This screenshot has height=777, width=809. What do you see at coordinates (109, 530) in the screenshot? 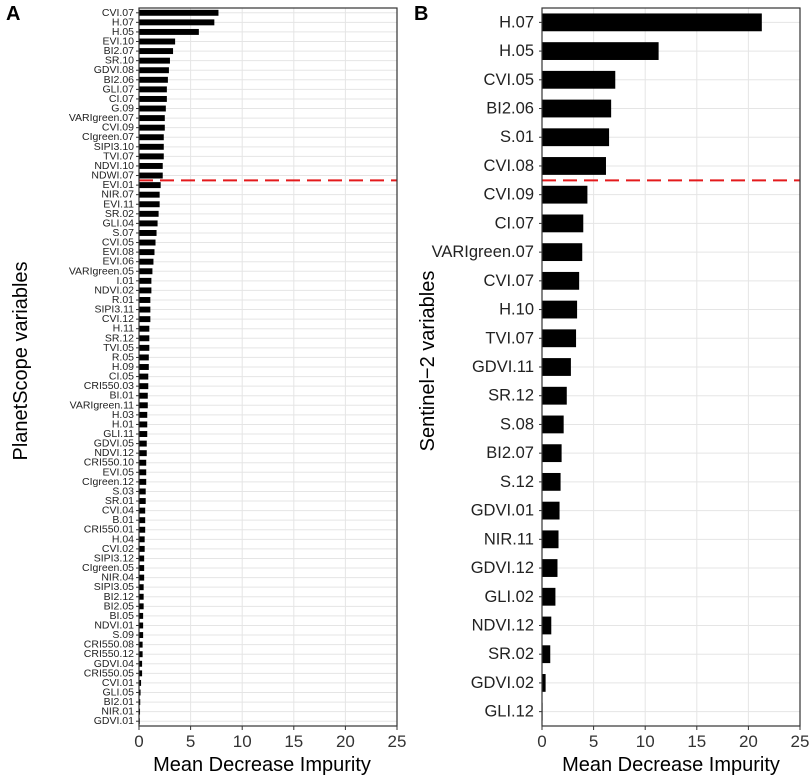
I see `panel-a-category-label: CRI550.01` at bounding box center [109, 530].